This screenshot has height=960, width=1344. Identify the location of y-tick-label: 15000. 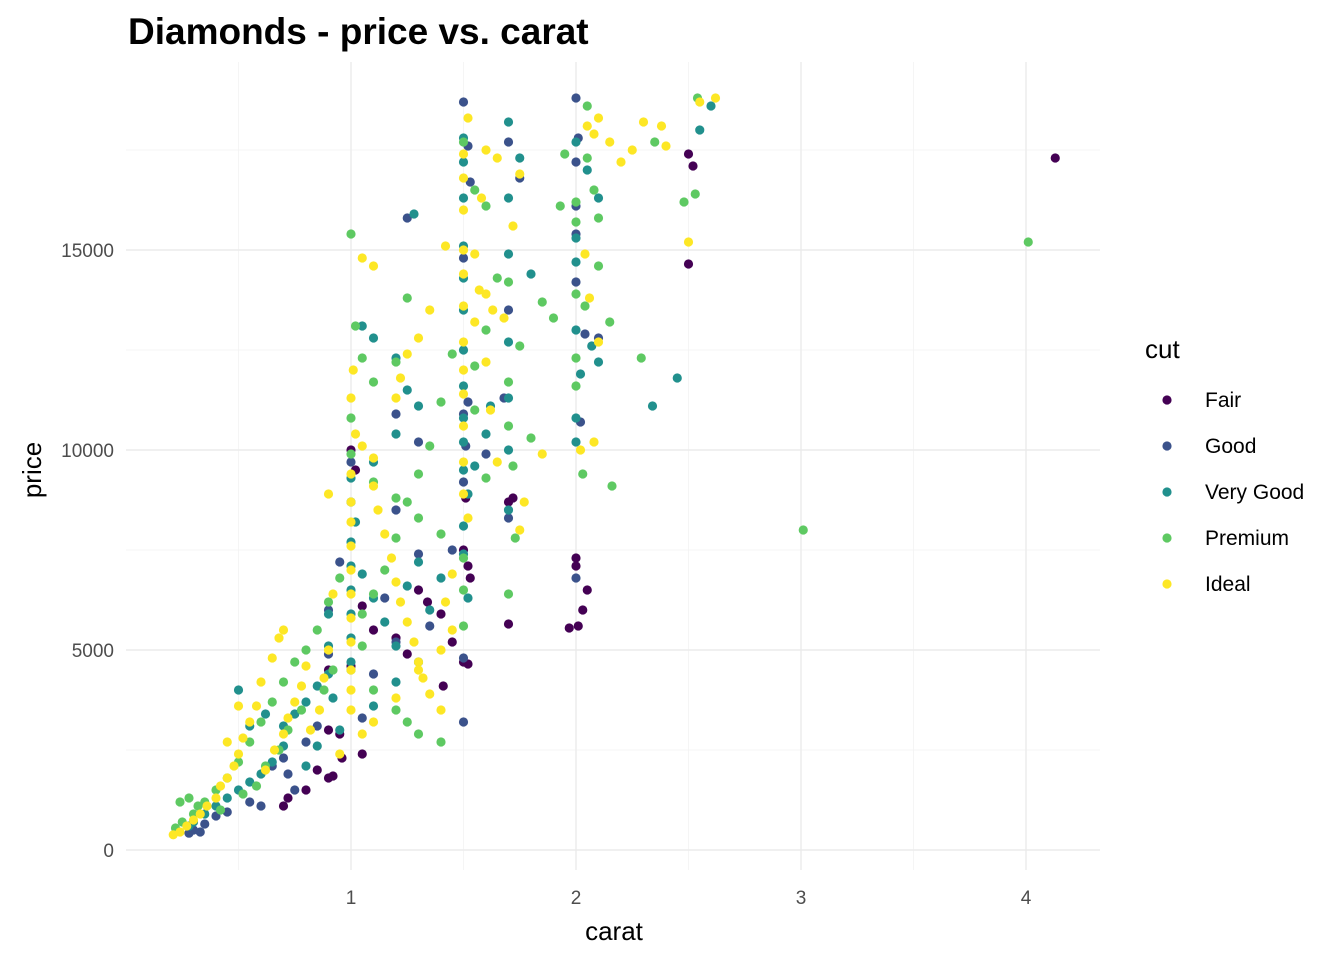
(87, 251).